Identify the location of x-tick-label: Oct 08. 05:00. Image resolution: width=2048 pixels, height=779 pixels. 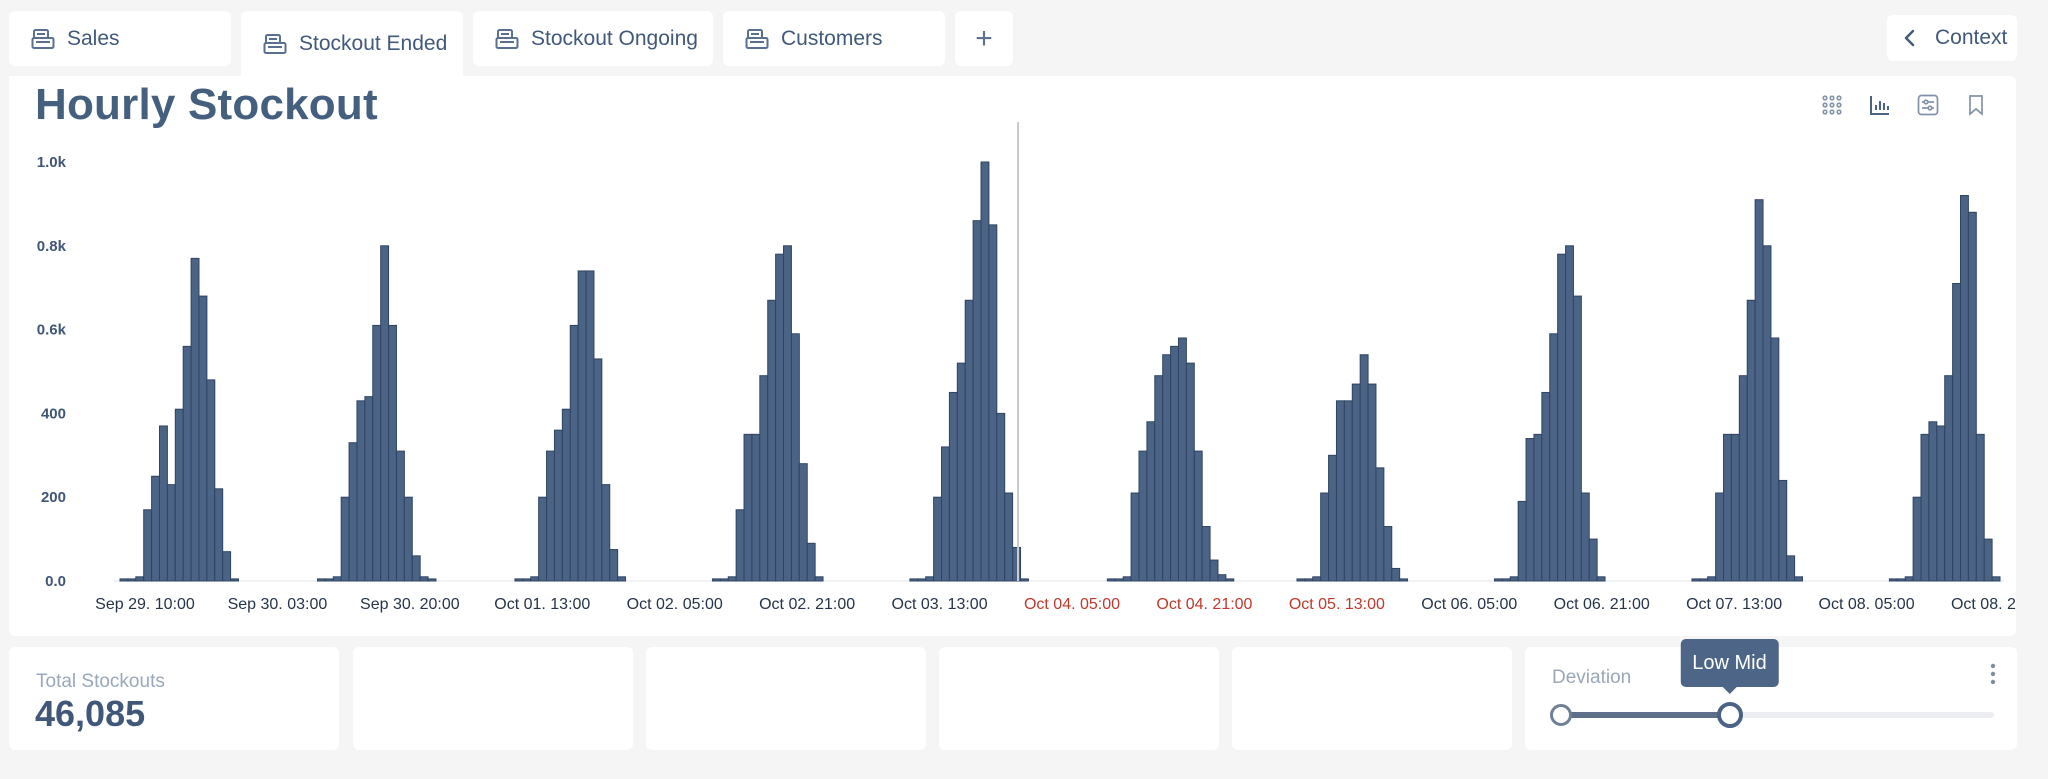
(1867, 604).